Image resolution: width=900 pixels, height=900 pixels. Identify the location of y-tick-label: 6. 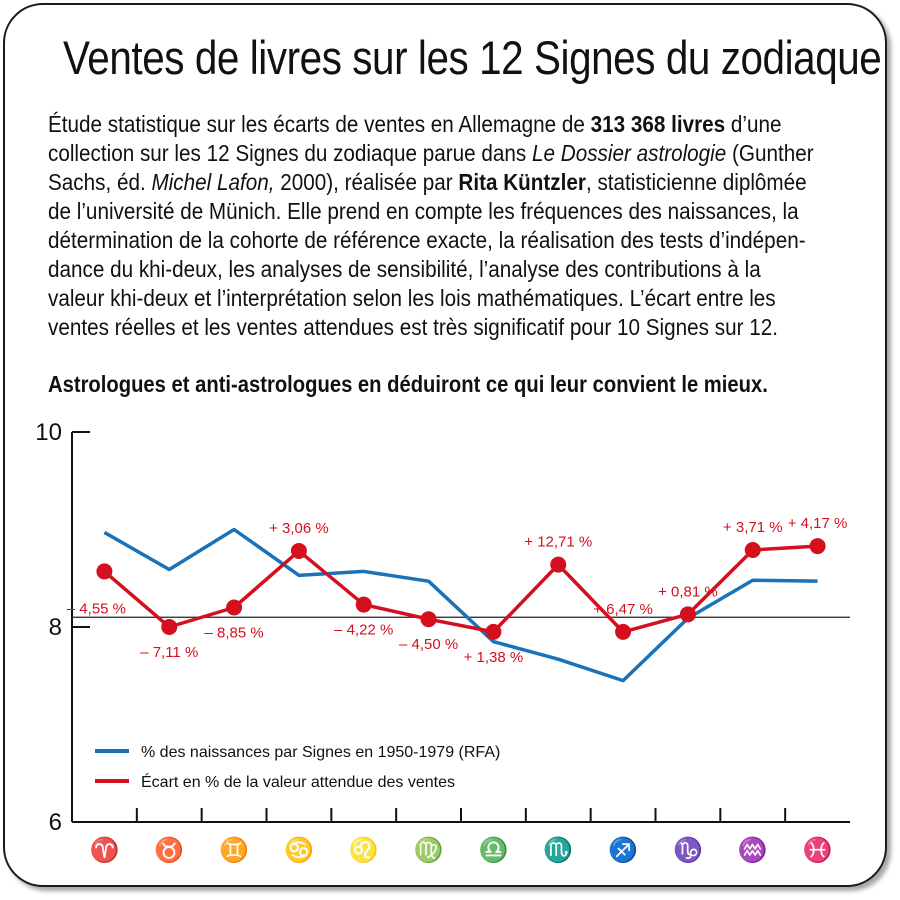
(55, 822).